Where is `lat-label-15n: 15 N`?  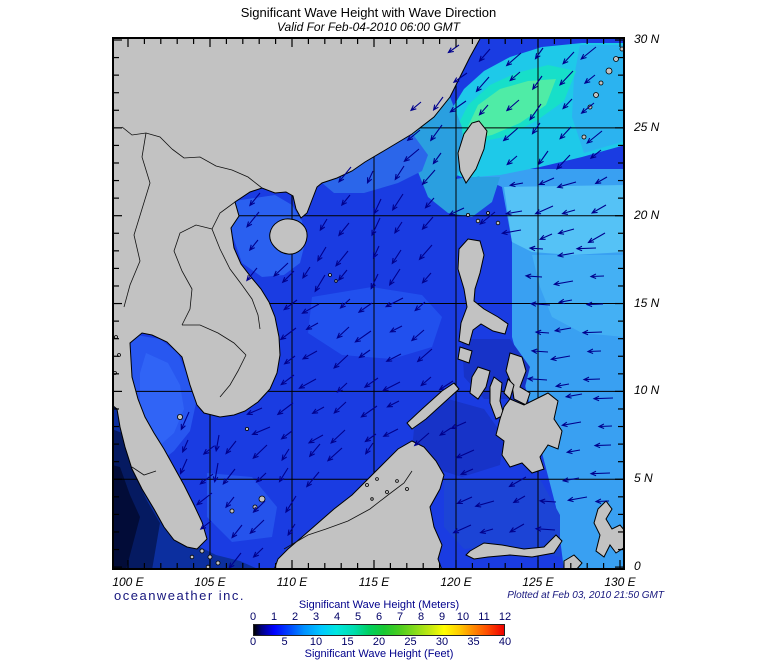 lat-label-15n: 15 N is located at coordinates (647, 302).